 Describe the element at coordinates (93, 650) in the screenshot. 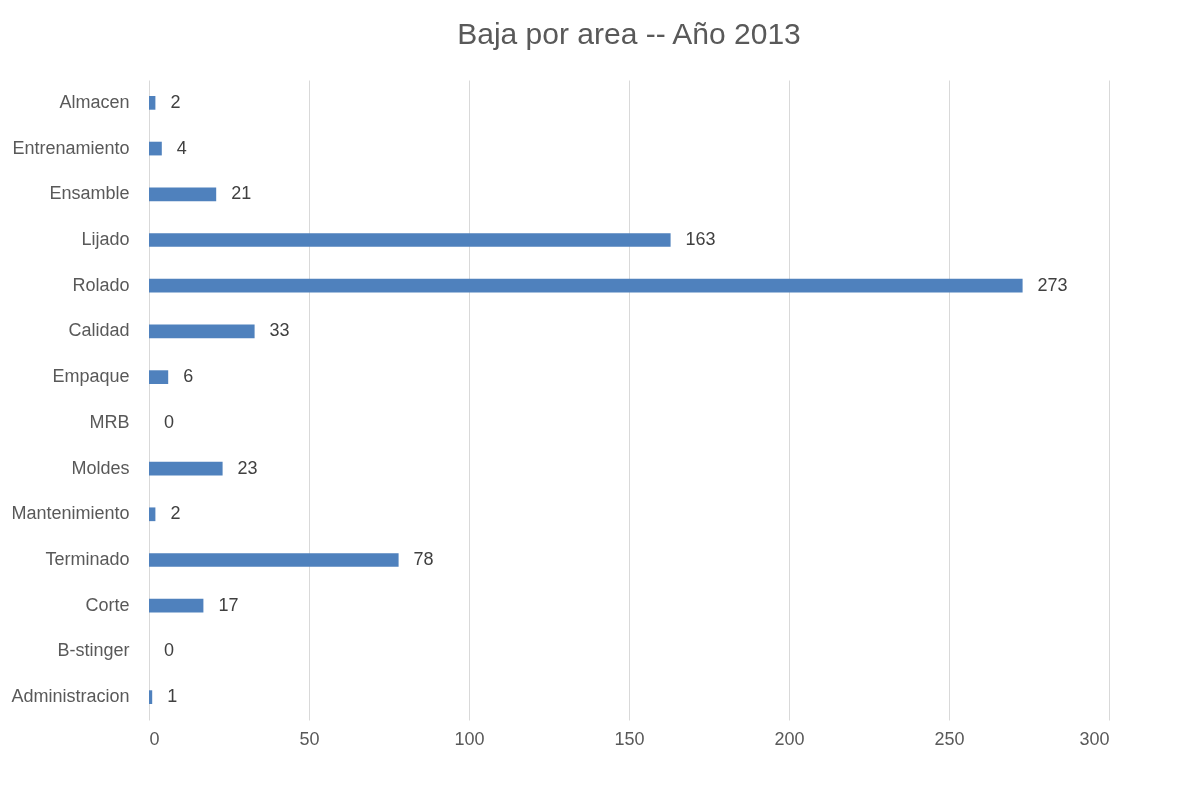

I see `y-tick-label: B-stinger` at that location.